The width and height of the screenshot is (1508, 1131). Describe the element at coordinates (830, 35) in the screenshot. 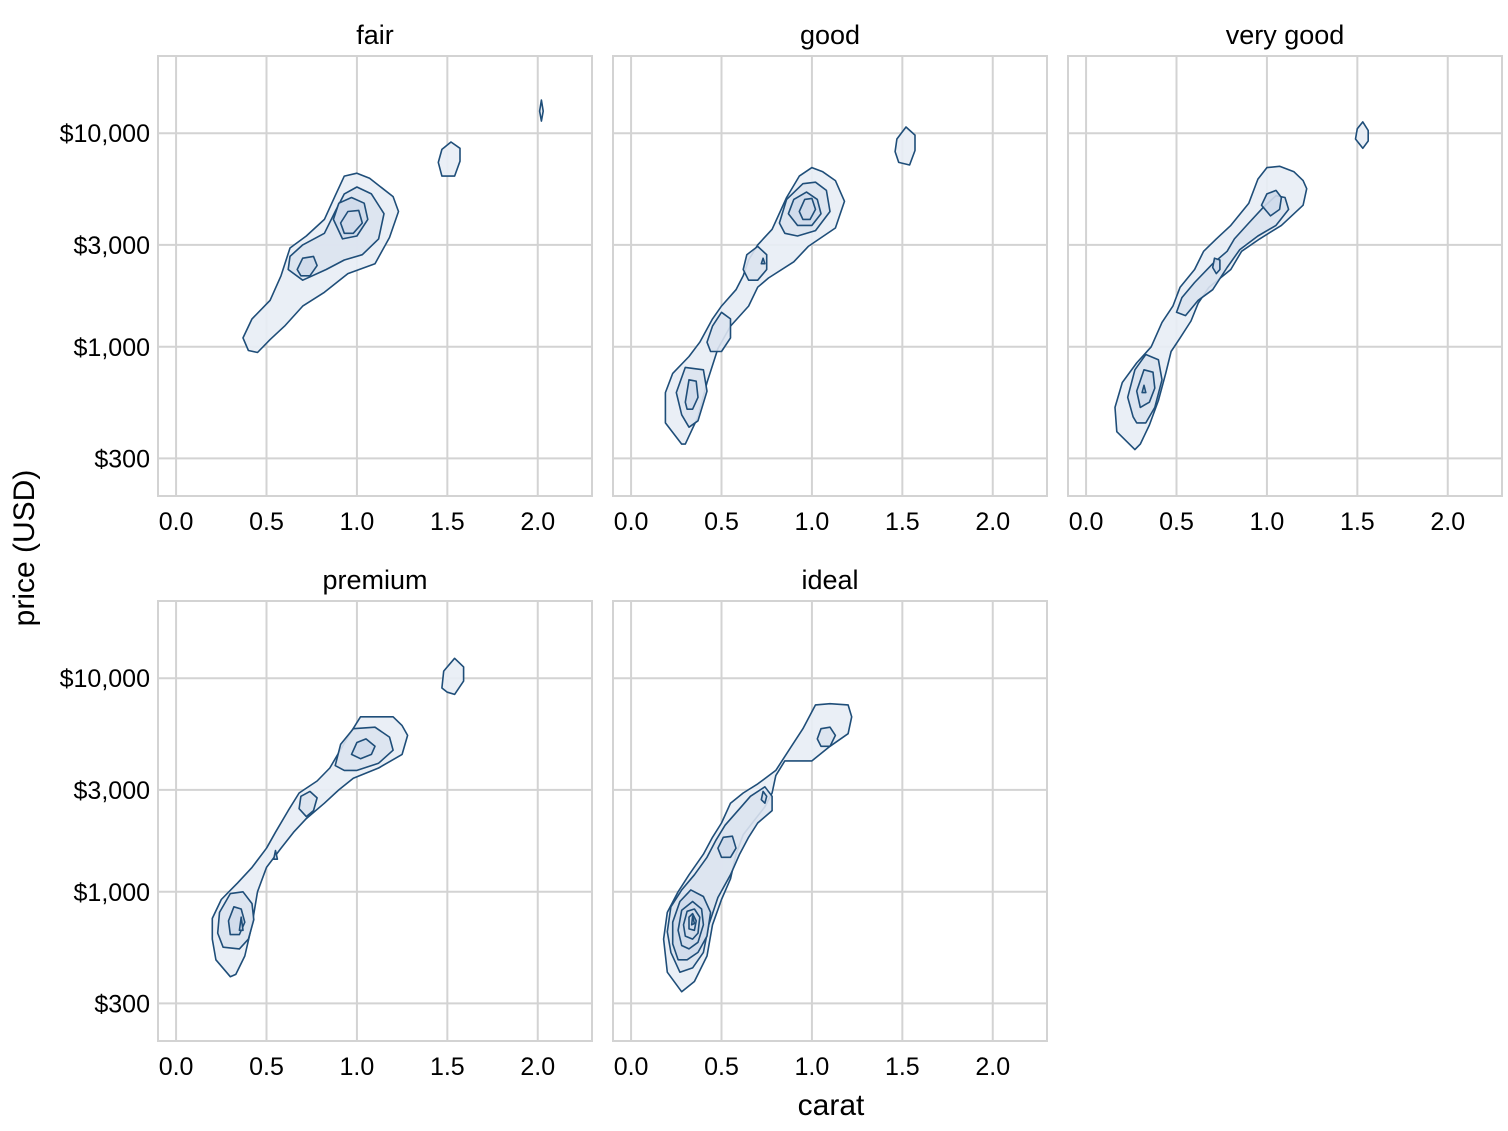

I see `facet-title: good` at that location.